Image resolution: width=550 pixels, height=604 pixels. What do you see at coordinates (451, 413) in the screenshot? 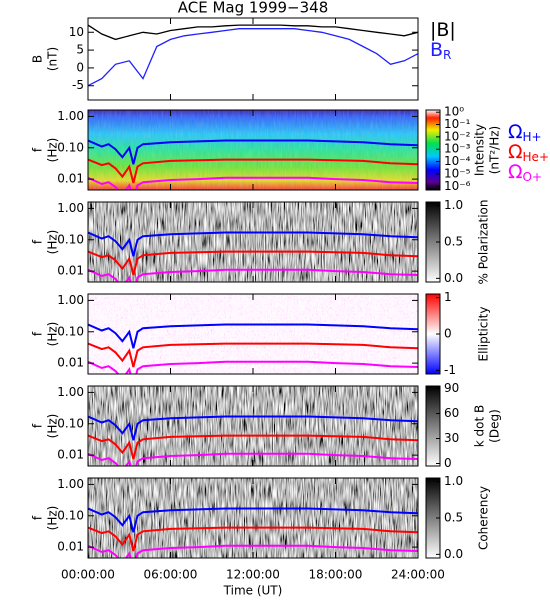
I see `colorbar-tick-label: 60` at bounding box center [451, 413].